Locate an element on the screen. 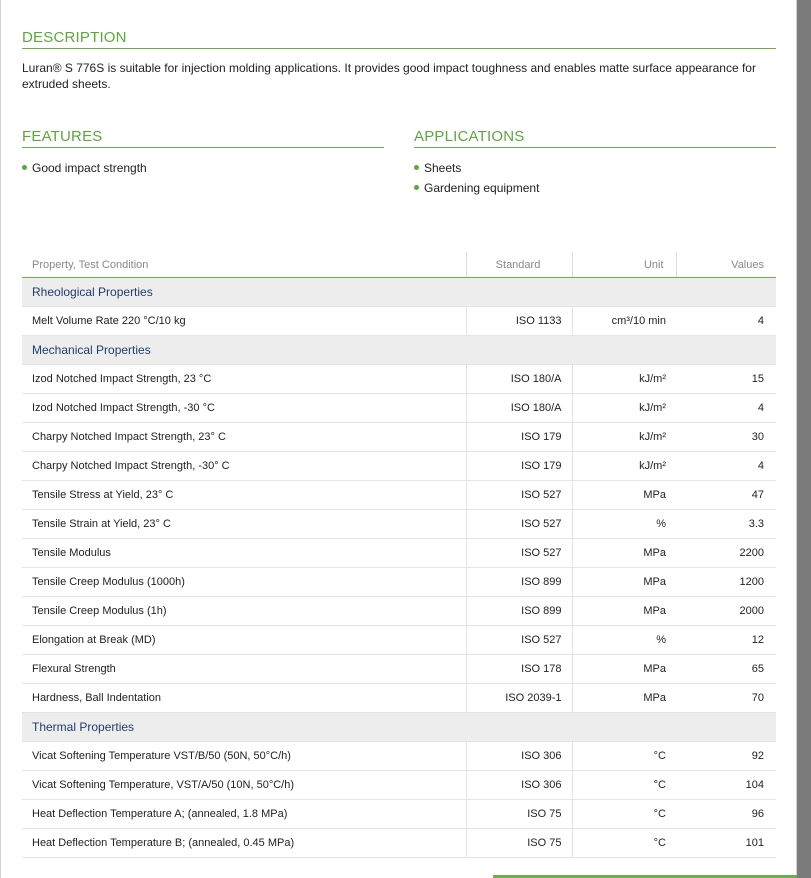  applications-rule is located at coordinates (595, 147).